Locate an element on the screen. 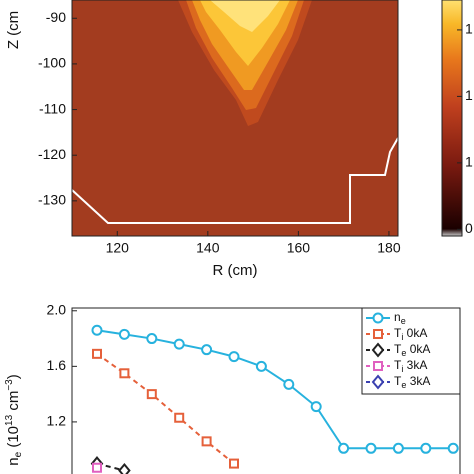 The width and height of the screenshot is (474, 474). y-axis-label: ne (1013 cm−3) is located at coordinates (14, 419).